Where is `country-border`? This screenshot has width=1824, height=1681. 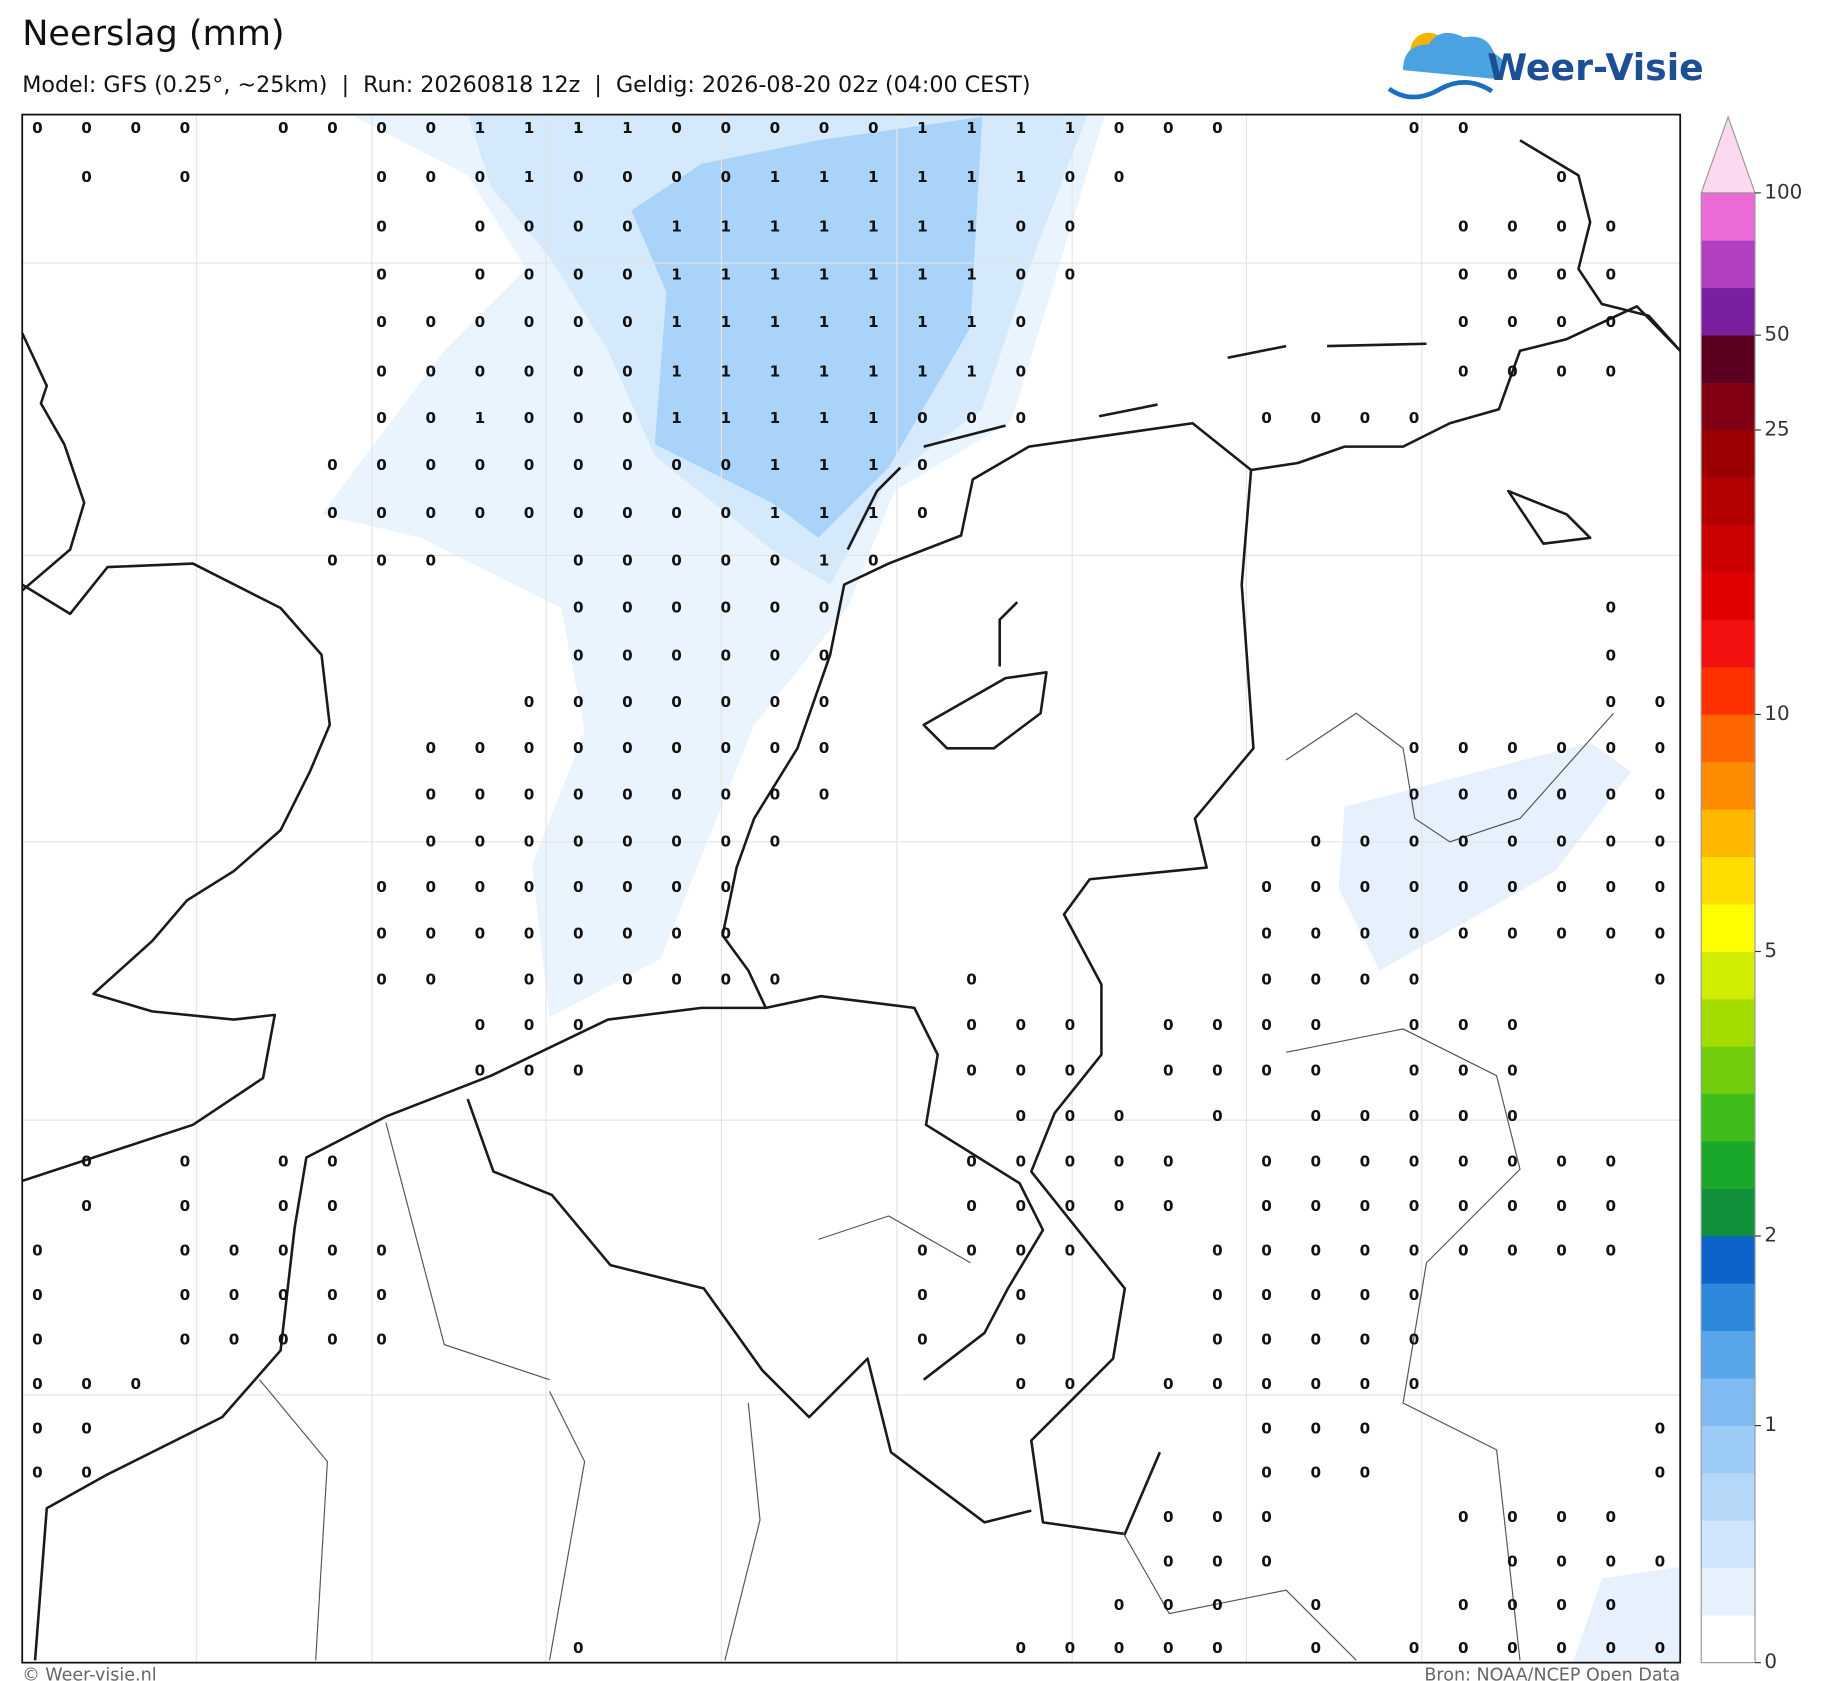
country-border is located at coordinates (1142, 1002).